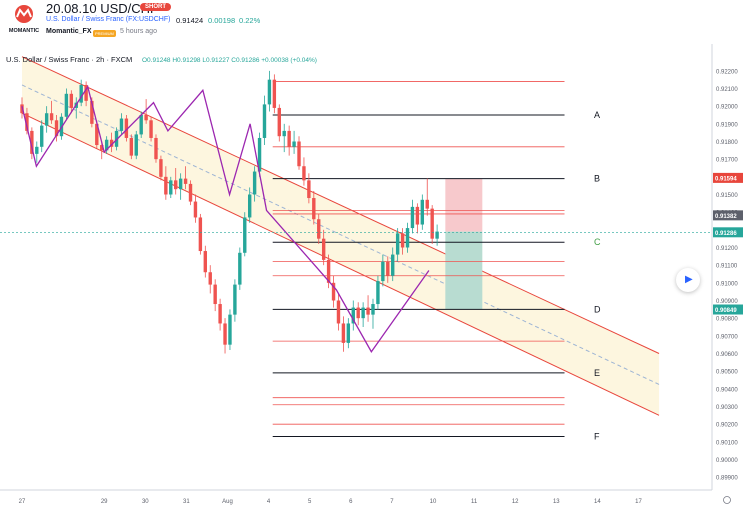 Image resolution: width=743 pixels, height=508 pixels. I want to click on price-tick: 0.90000, so click(727, 461).